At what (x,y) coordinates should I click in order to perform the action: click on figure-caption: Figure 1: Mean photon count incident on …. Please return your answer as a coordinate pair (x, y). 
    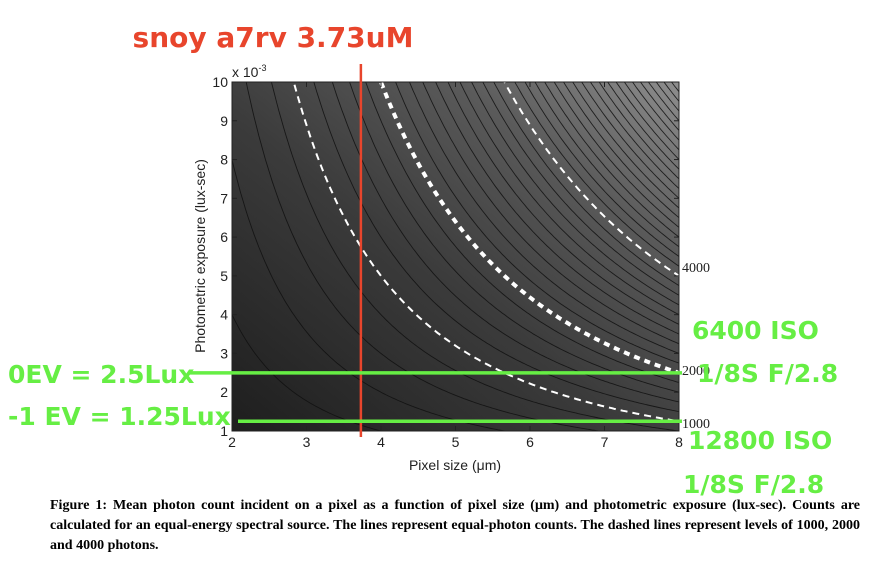
    Looking at the image, I should click on (455, 525).